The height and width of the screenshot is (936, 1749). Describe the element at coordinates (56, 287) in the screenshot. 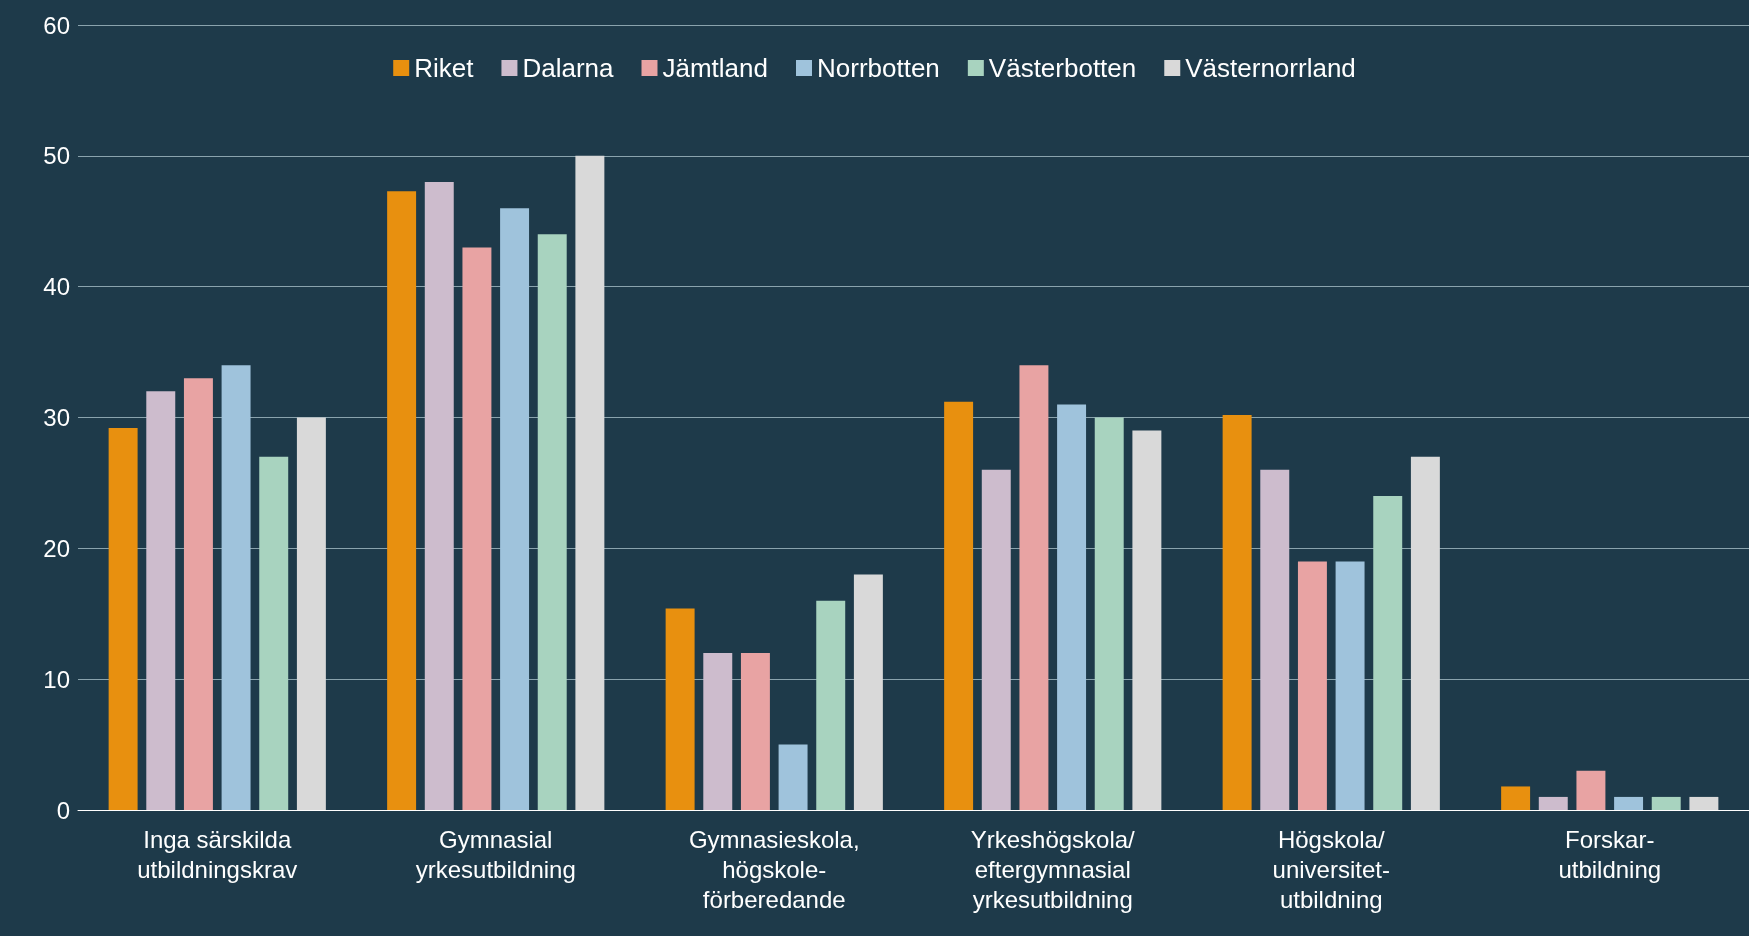

I see `y-tick-label: 40` at that location.